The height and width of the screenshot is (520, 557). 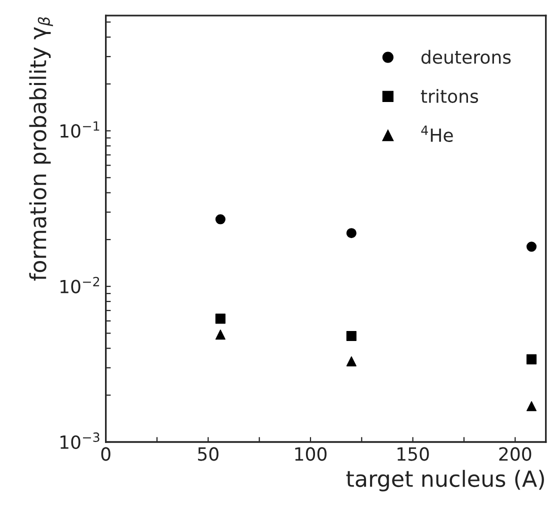 What do you see at coordinates (311, 454) in the screenshot?
I see `x-tick-label: 100` at bounding box center [311, 454].